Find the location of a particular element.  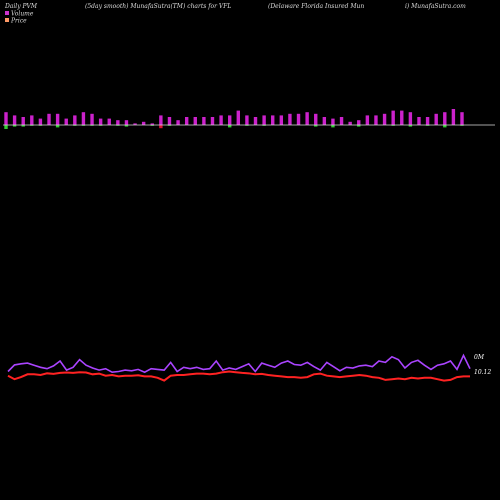

legend-label-volume: Volume is located at coordinates (22, 14).